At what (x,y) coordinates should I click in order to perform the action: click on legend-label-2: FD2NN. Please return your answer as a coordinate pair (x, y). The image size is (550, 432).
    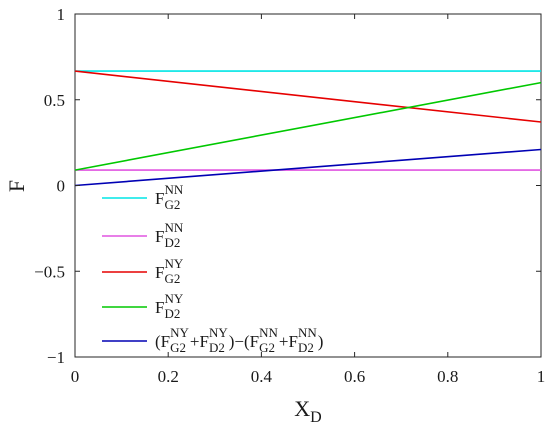
    Looking at the image, I should click on (169, 235).